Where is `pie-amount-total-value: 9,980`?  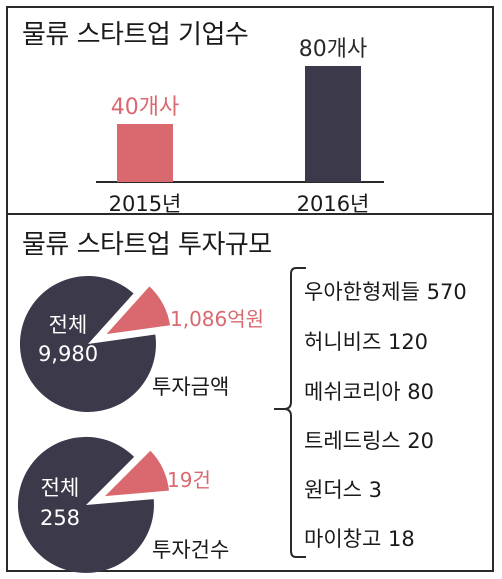
pie-amount-total-value: 9,980 is located at coordinates (68, 354).